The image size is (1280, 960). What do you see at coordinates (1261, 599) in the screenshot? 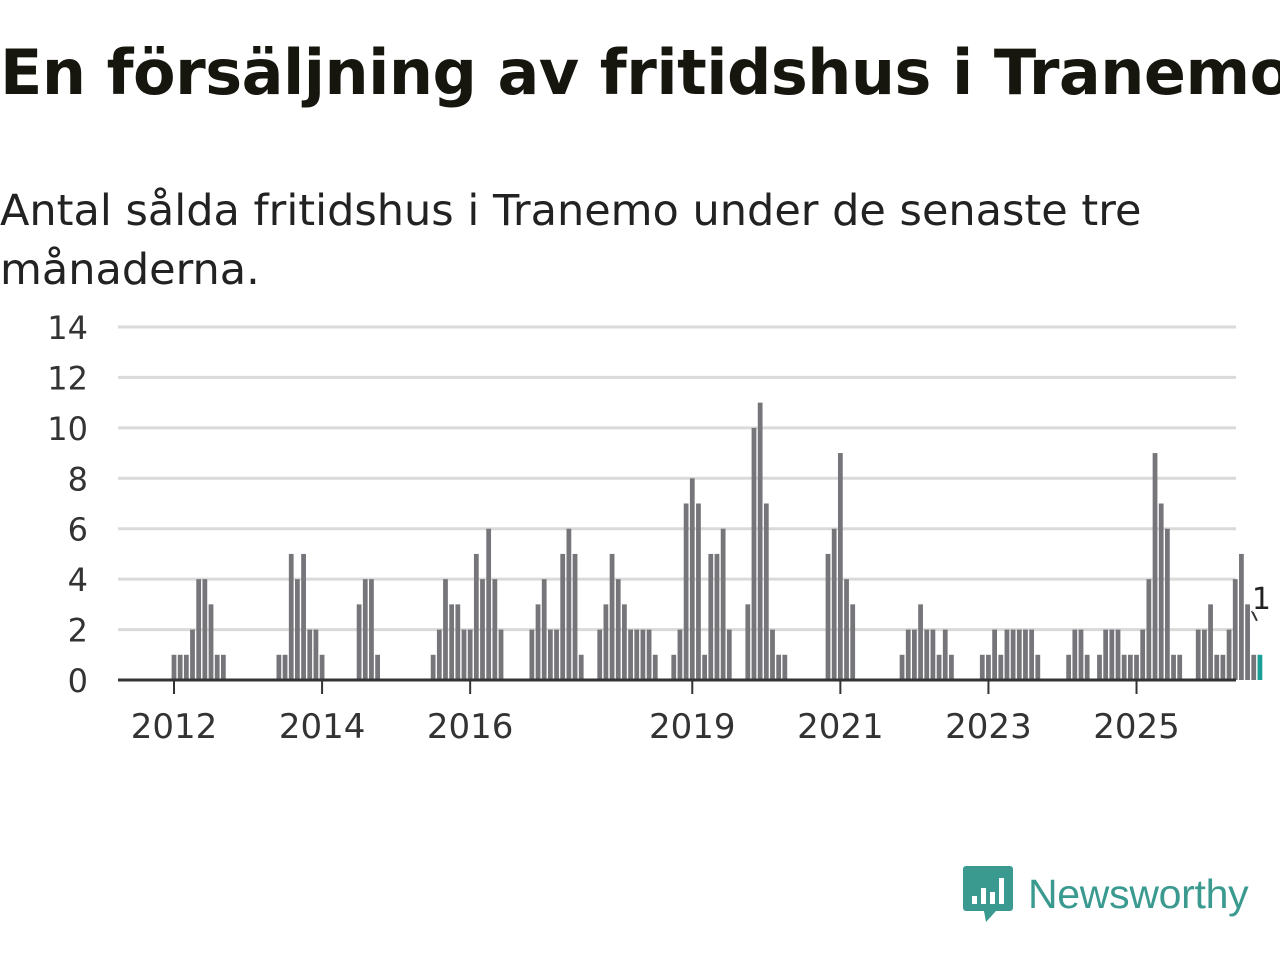
I see `annotation-label: 1` at bounding box center [1261, 599].